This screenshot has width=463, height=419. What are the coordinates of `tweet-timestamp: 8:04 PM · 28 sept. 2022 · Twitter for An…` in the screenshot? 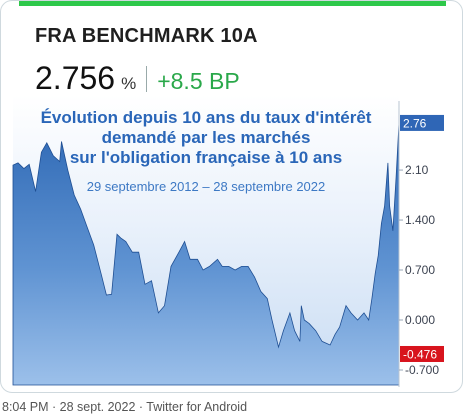 It's located at (125, 407).